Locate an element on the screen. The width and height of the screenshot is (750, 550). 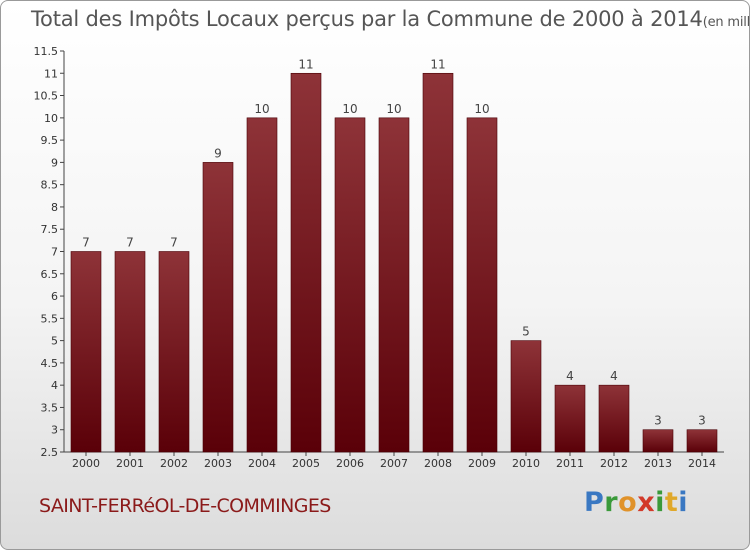
y-tick-label: 10.5 is located at coordinates (46, 96).